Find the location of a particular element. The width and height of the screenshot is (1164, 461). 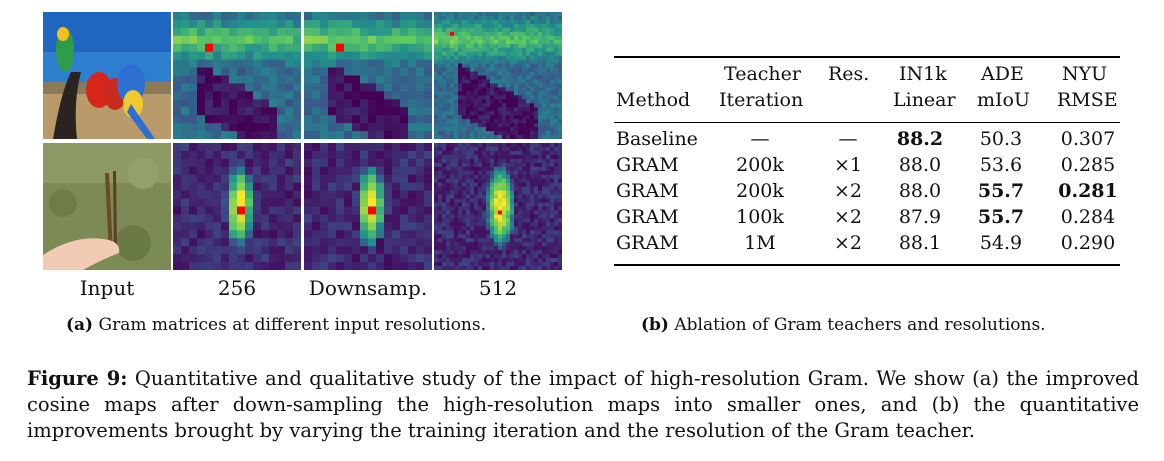

table-top-rule is located at coordinates (867, 57).